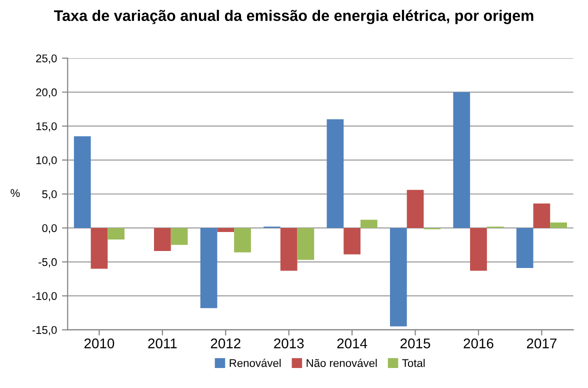  What do you see at coordinates (44, 331) in the screenshot?
I see `y-tick-label: -15,0` at bounding box center [44, 331].